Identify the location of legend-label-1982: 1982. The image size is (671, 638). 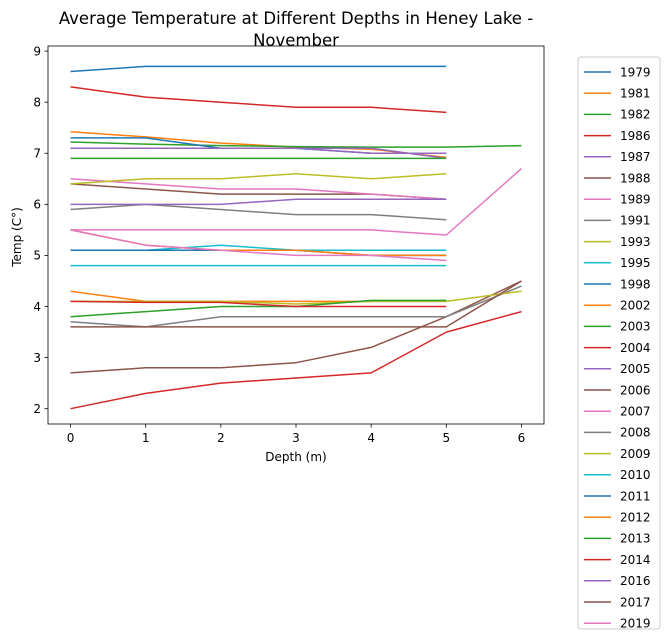
(635, 115).